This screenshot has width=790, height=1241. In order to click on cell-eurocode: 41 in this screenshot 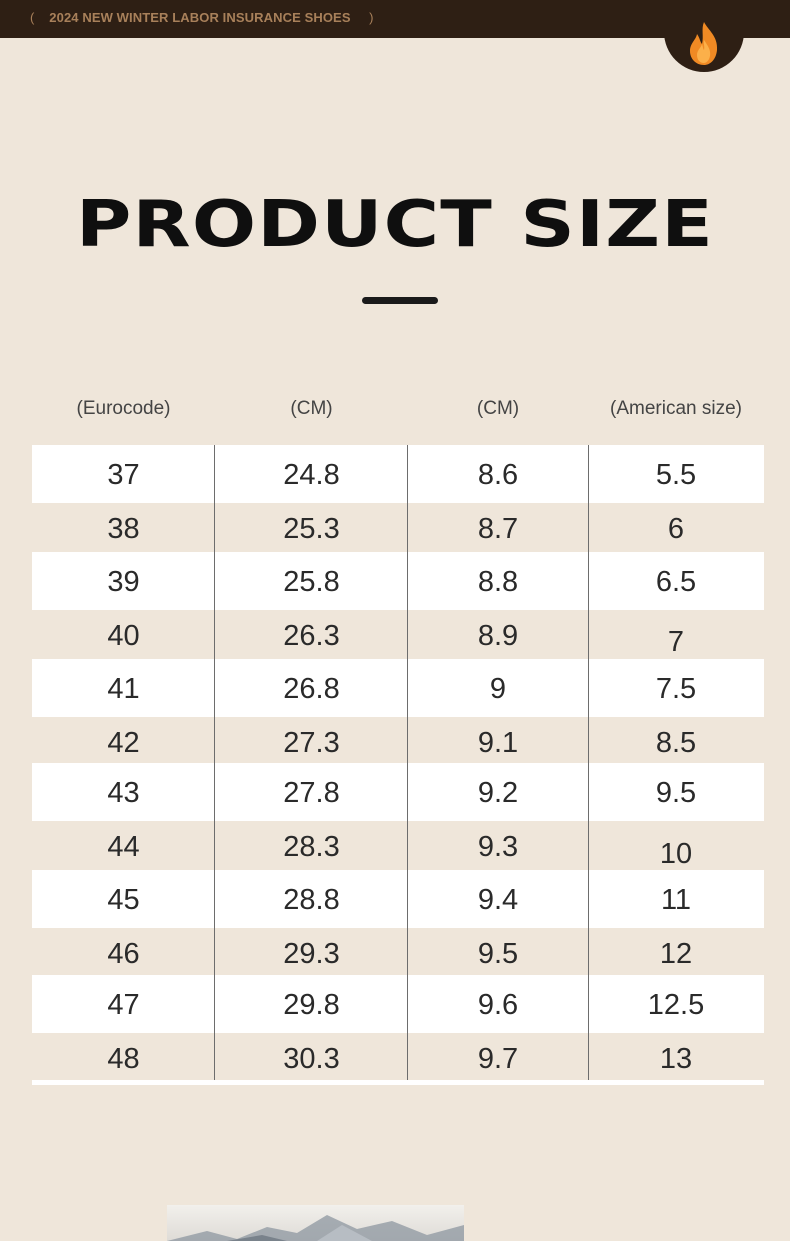, I will do `click(123, 689)`.